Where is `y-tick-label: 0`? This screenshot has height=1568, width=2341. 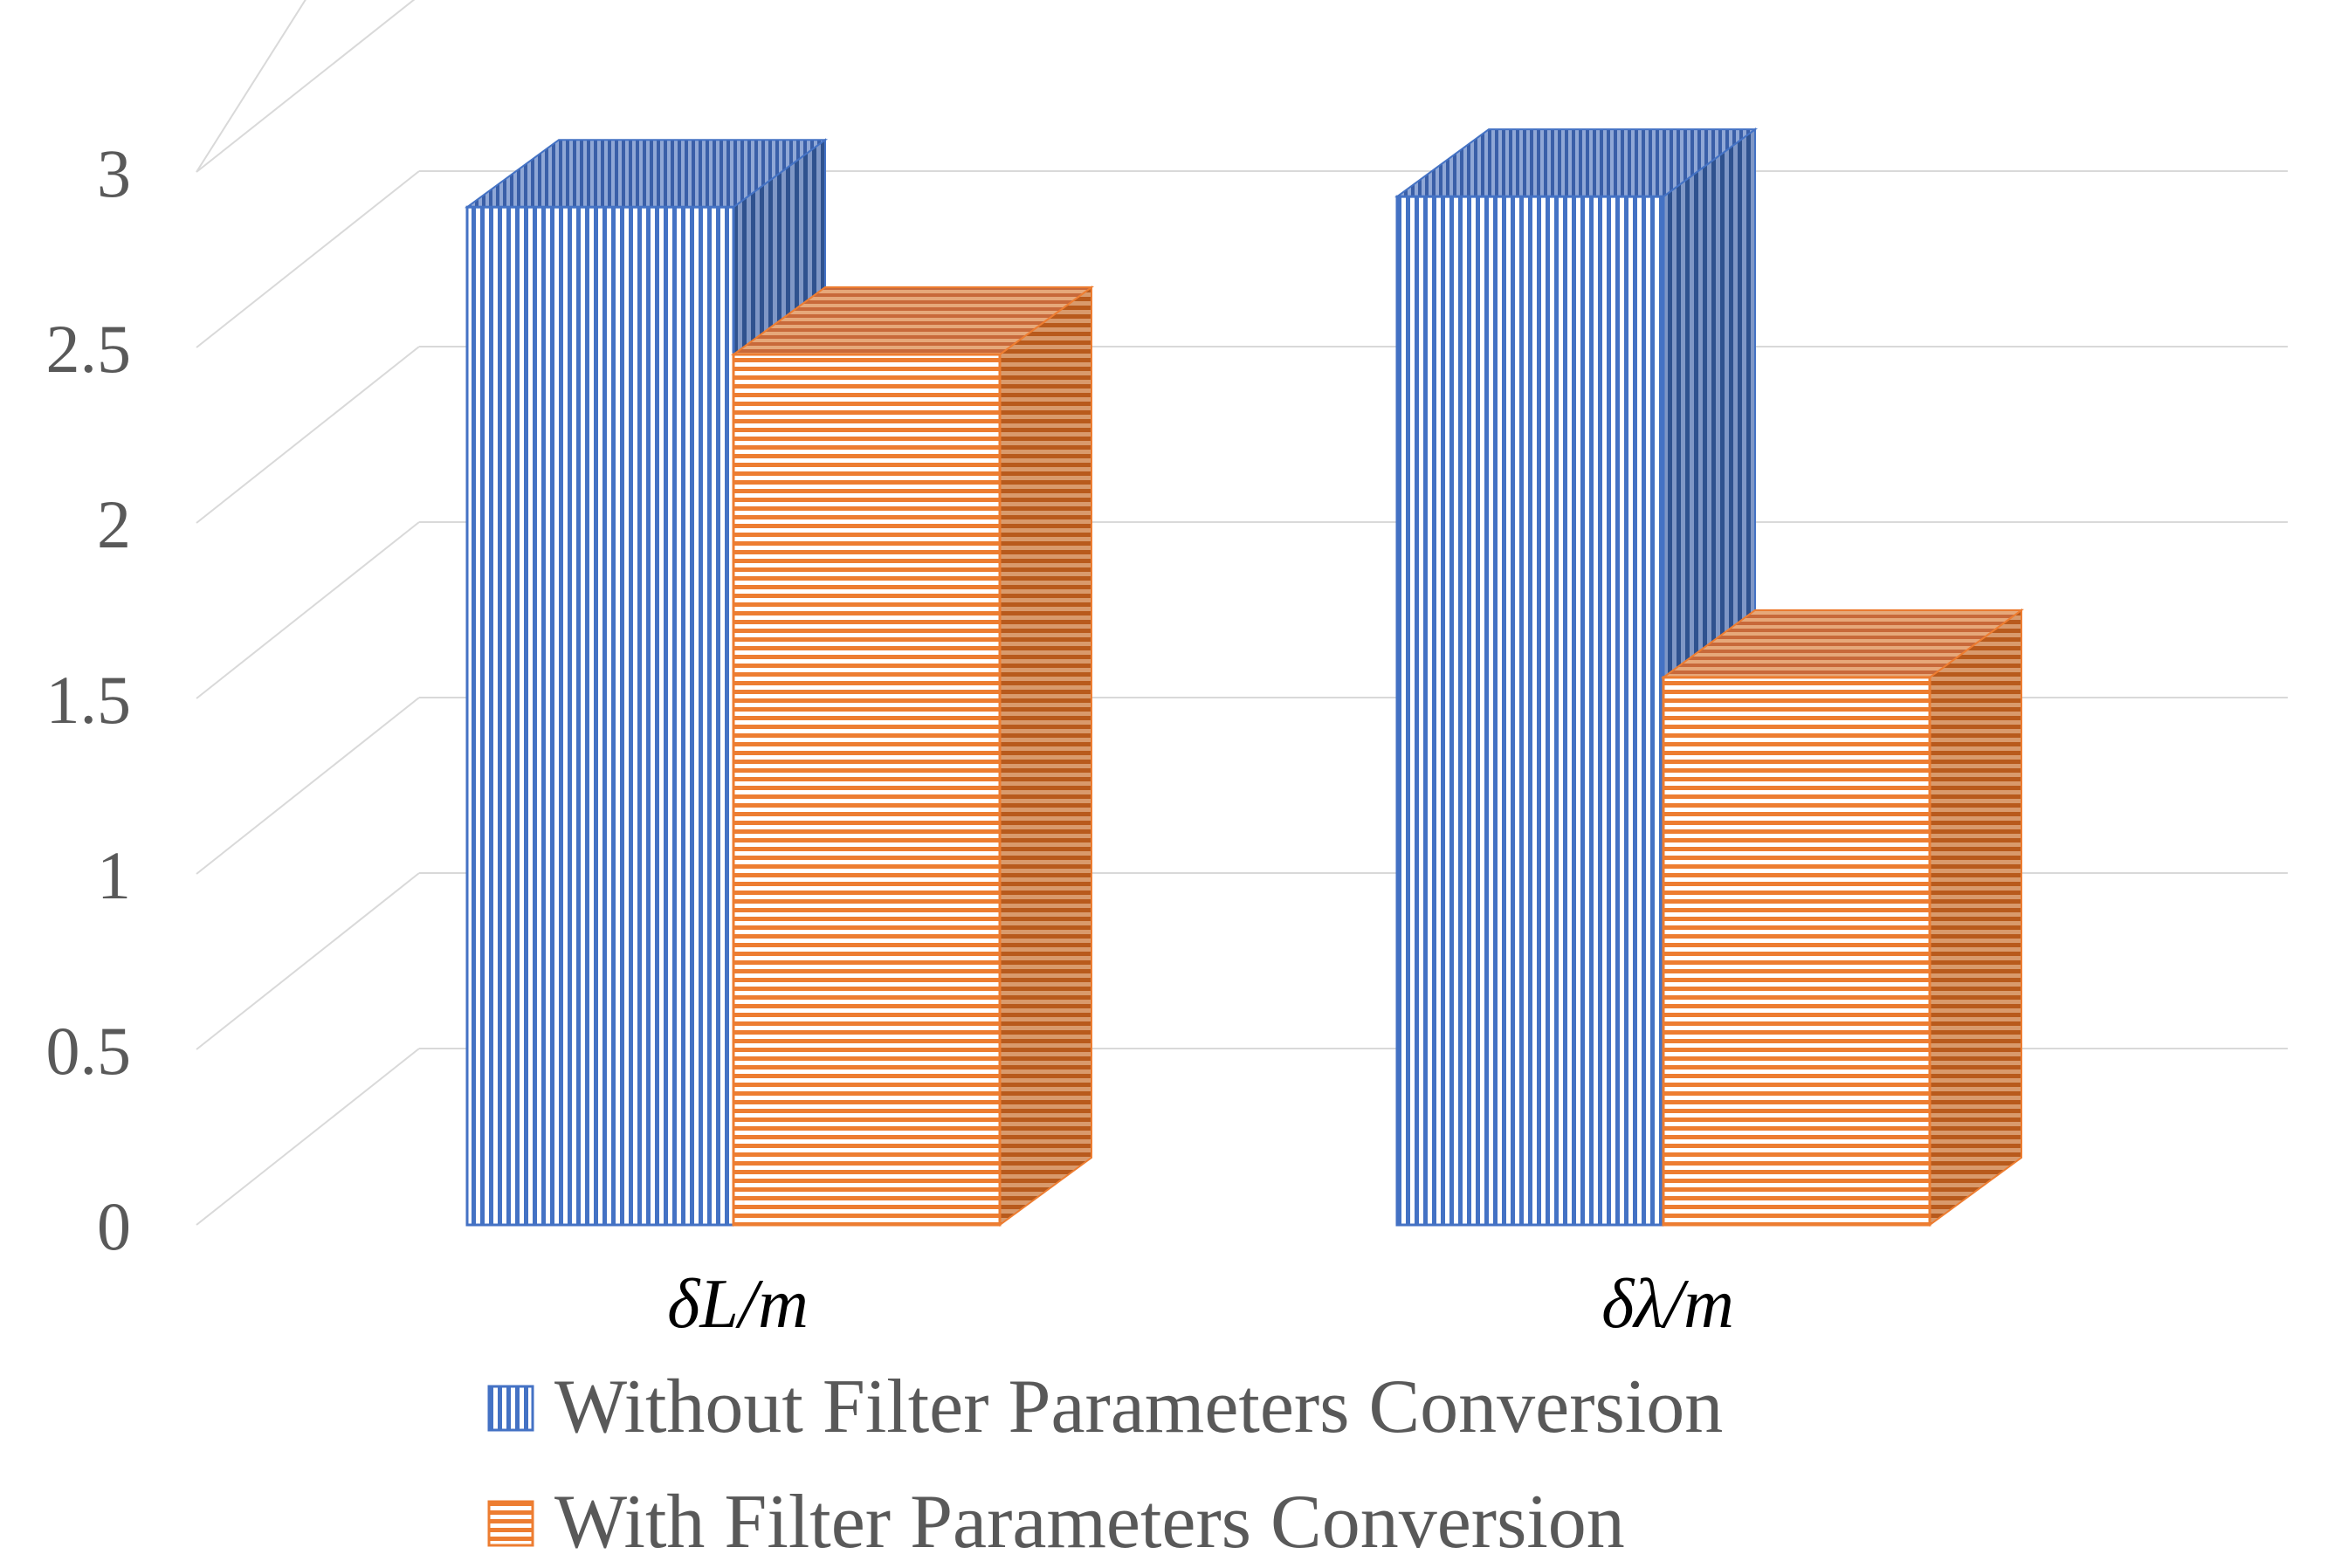 y-tick-label: 0 is located at coordinates (114, 1226).